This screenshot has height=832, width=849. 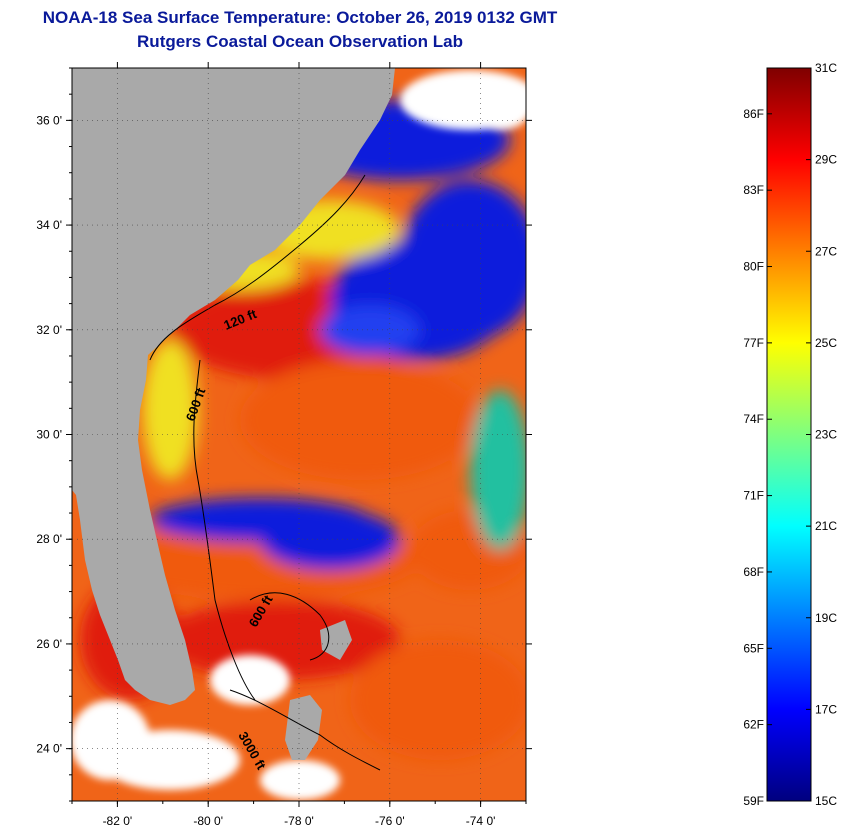 What do you see at coordinates (826, 343) in the screenshot?
I see `celsius-label: 25C` at bounding box center [826, 343].